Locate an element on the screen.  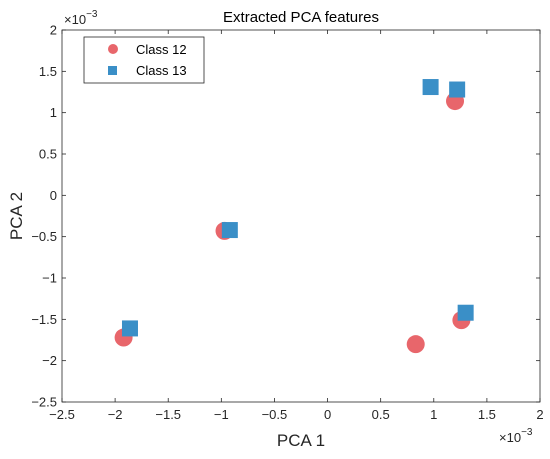
x-axis-exponent: ×10⁻³ is located at coordinates (516, 436).